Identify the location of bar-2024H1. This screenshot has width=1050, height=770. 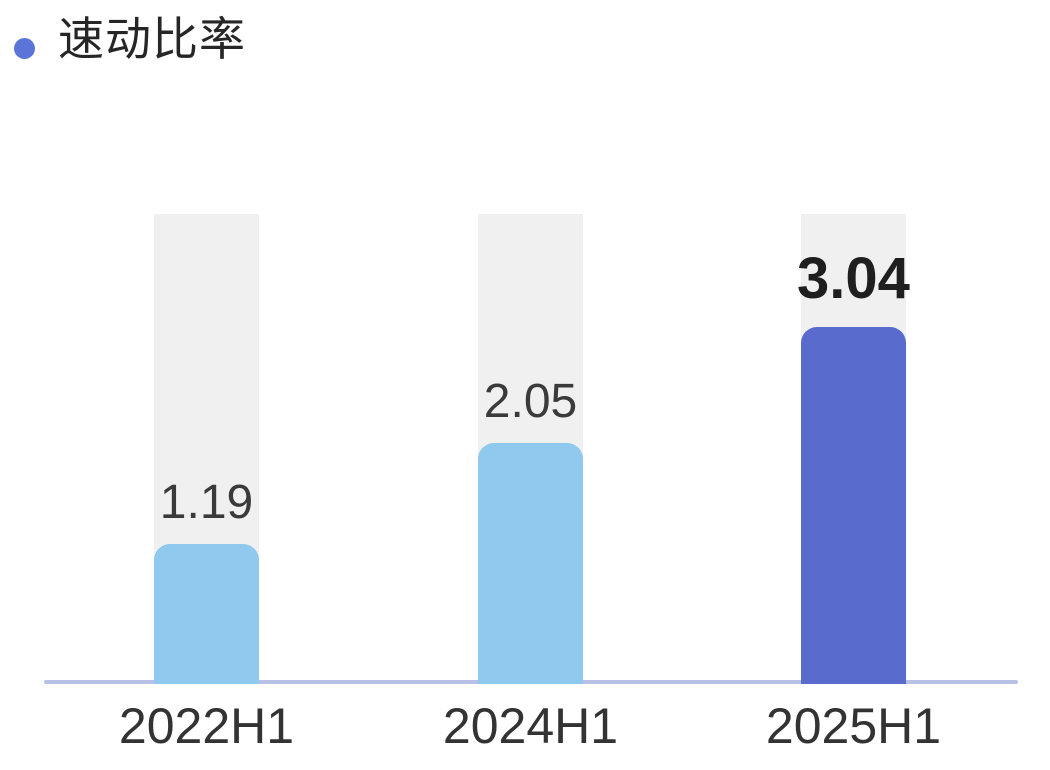
(530, 563).